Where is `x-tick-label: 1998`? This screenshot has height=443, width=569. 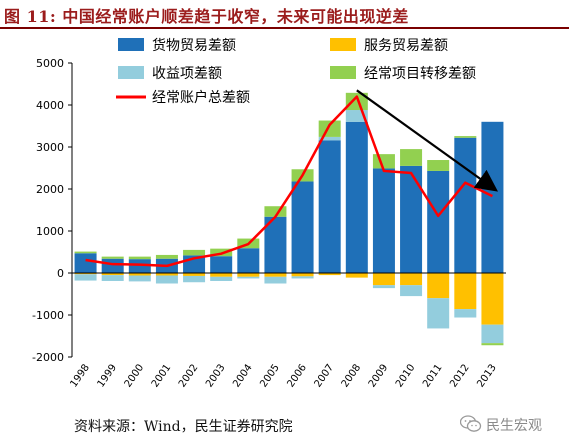
x-tick-label: 1998 is located at coordinates (80, 375).